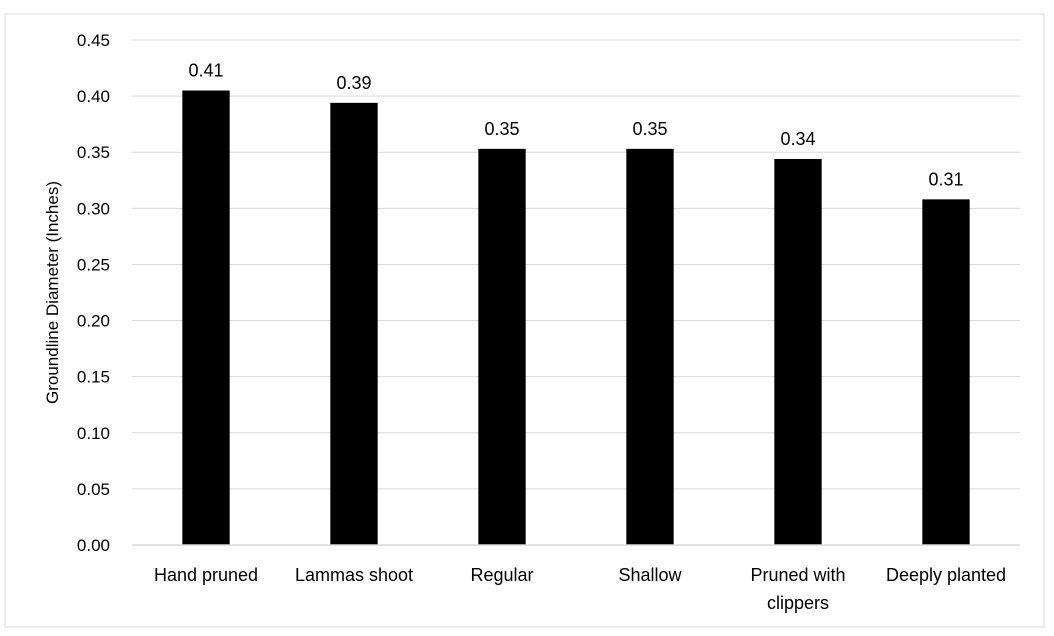 This screenshot has height=636, width=1054. I want to click on x-category-label: Hand pruned, so click(206, 575).